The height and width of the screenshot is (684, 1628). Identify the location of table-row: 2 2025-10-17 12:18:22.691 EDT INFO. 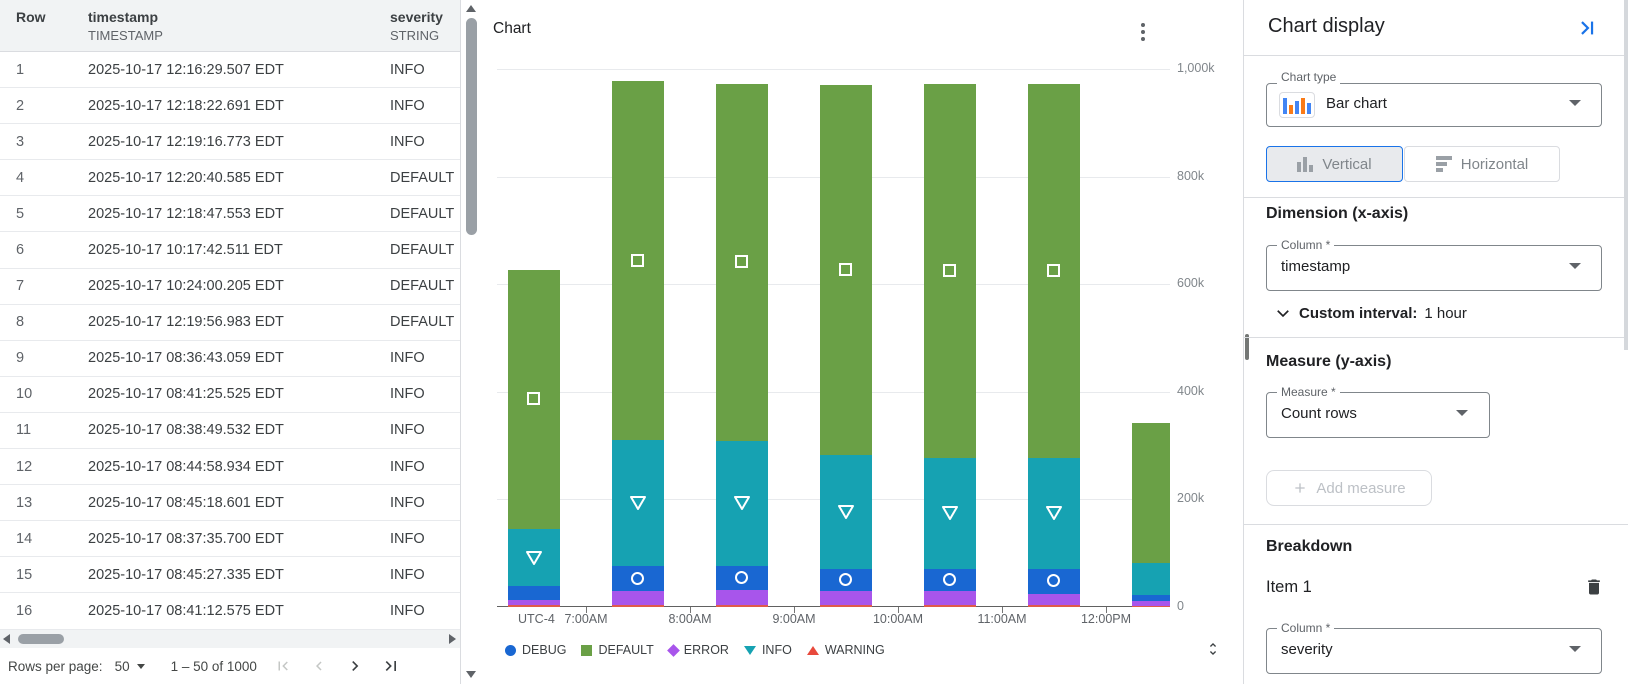
(230, 106).